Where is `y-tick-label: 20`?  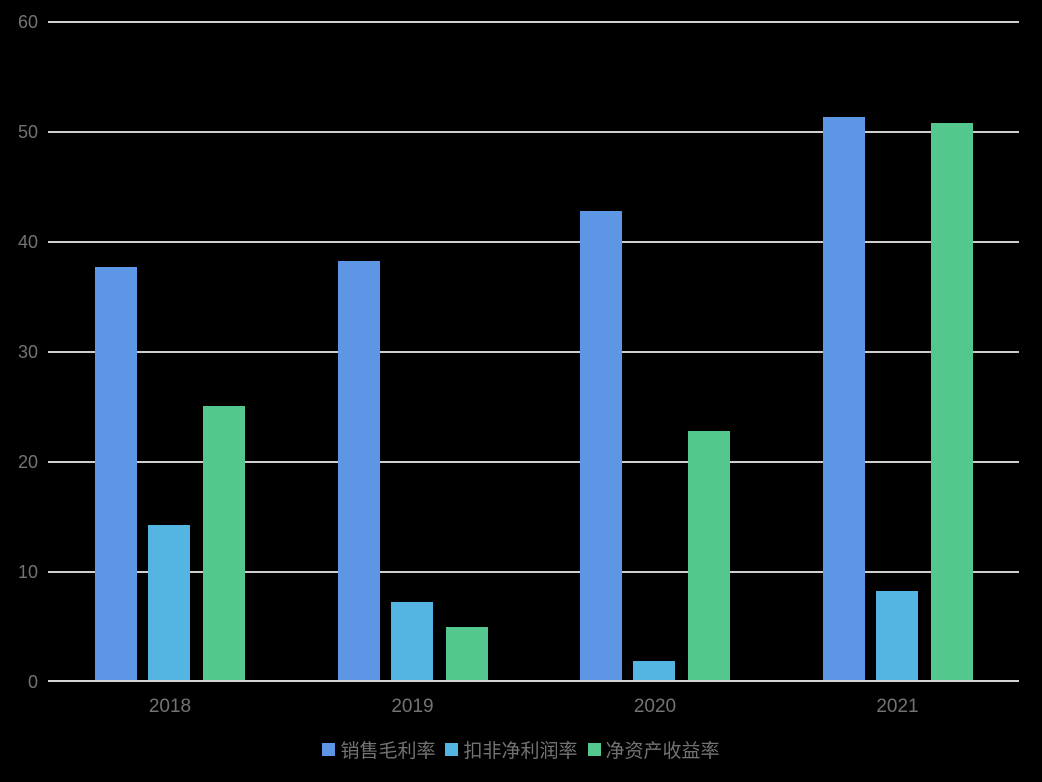 y-tick-label: 20 is located at coordinates (27, 462).